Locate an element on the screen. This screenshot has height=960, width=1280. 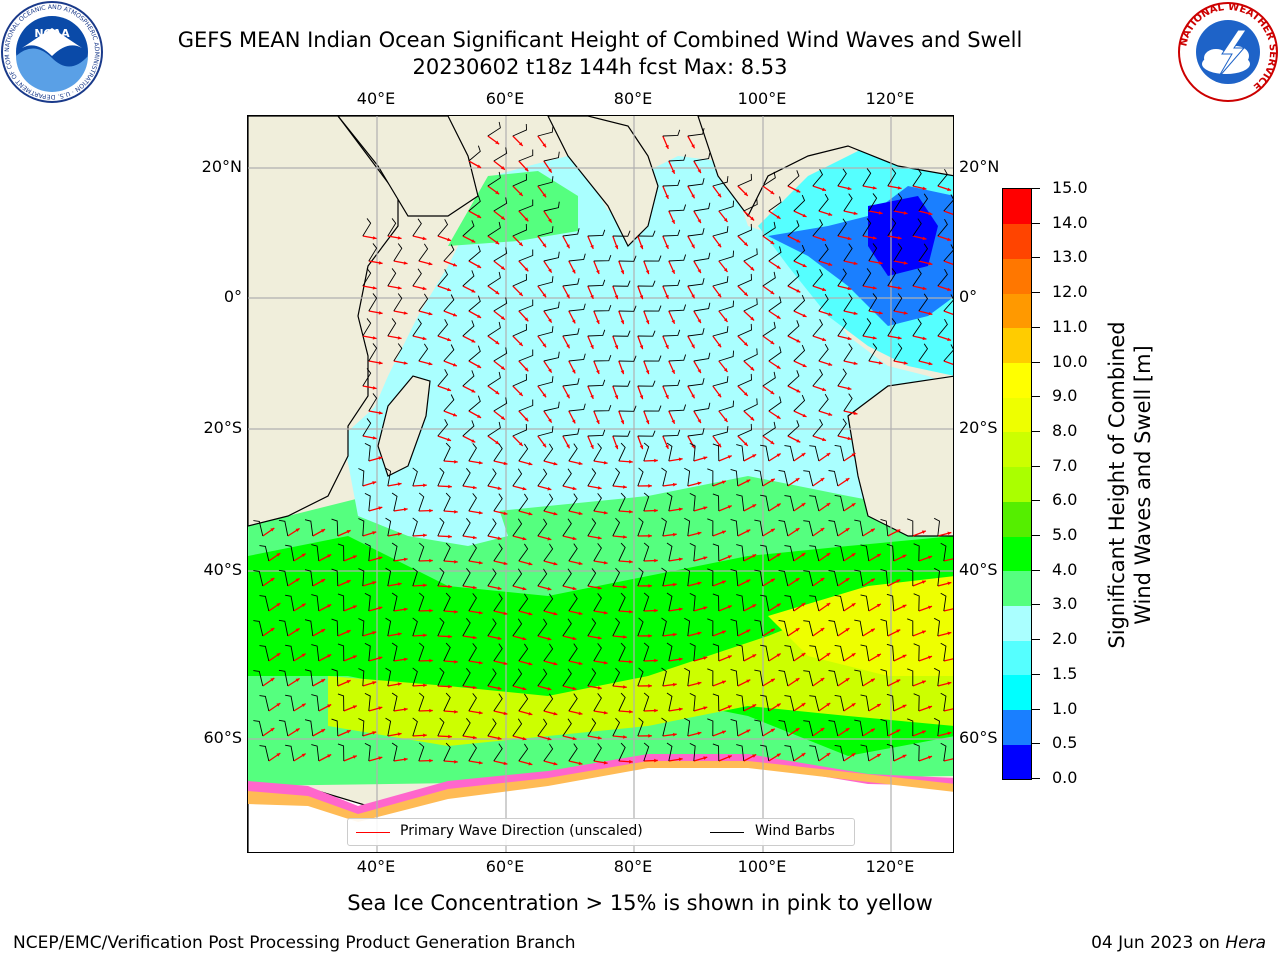
lon-label-bottom: 80°E is located at coordinates (633, 866).